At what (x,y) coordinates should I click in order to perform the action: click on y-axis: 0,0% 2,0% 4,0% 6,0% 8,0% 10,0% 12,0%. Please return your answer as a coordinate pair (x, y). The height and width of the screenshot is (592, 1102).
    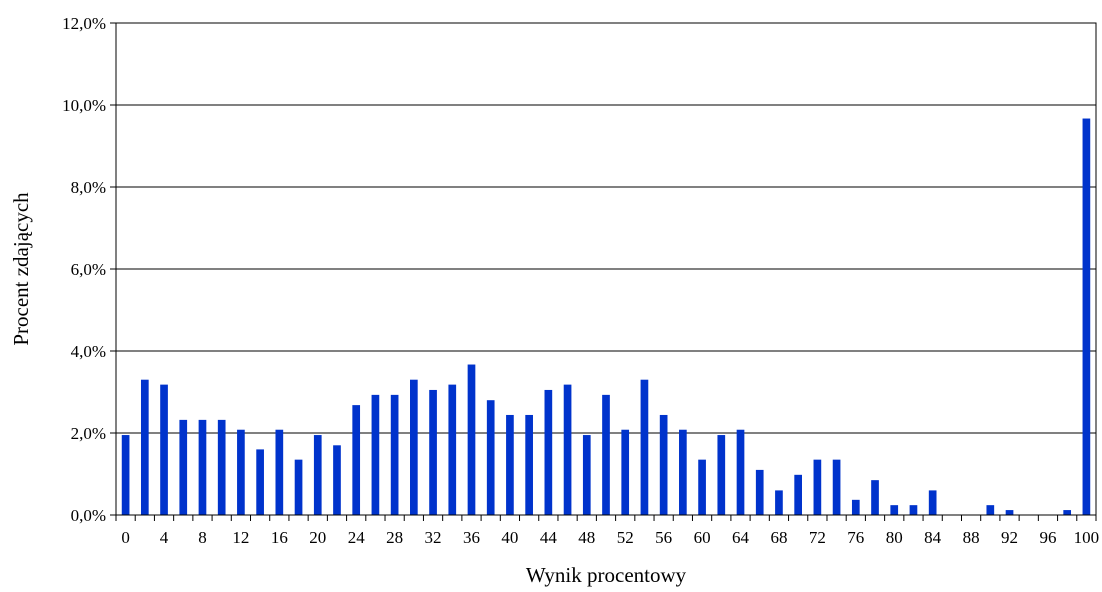
    Looking at the image, I should click on (89, 269).